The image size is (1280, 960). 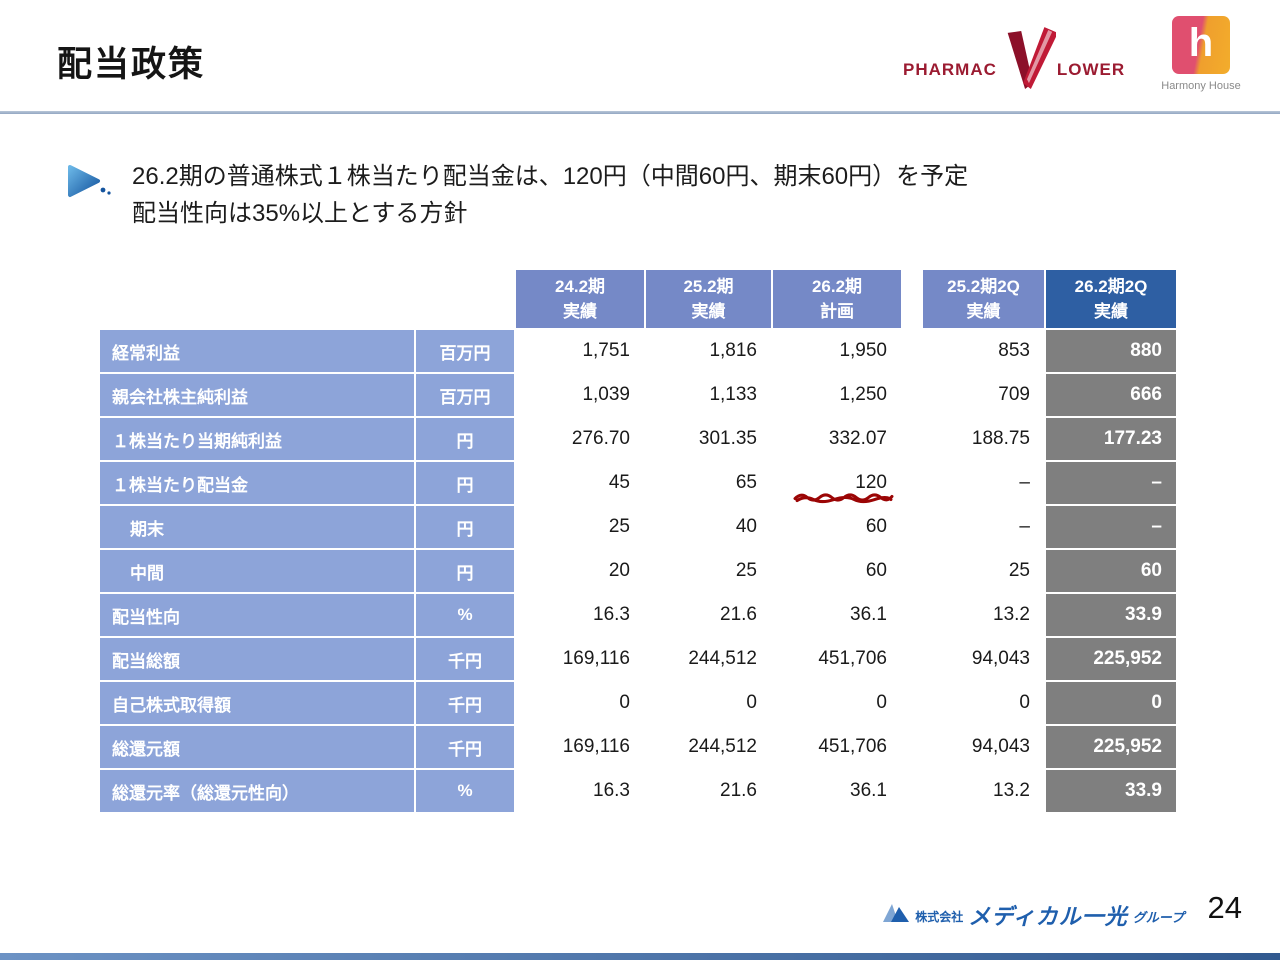 What do you see at coordinates (257, 703) in the screenshot?
I see `row-label-8: 自己株式取得額` at bounding box center [257, 703].